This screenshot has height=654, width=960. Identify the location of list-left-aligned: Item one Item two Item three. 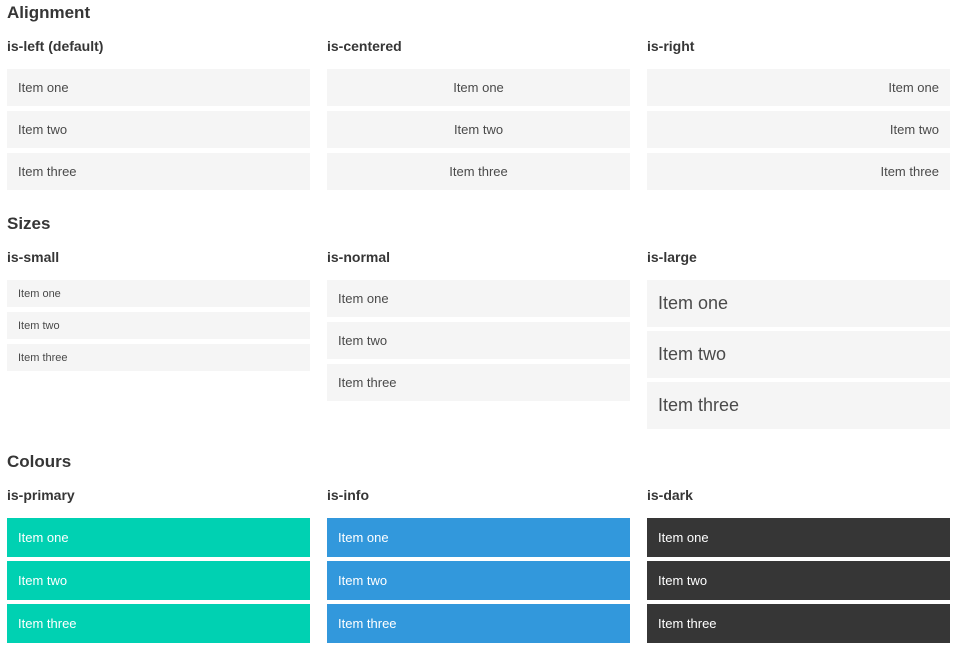
(158, 129).